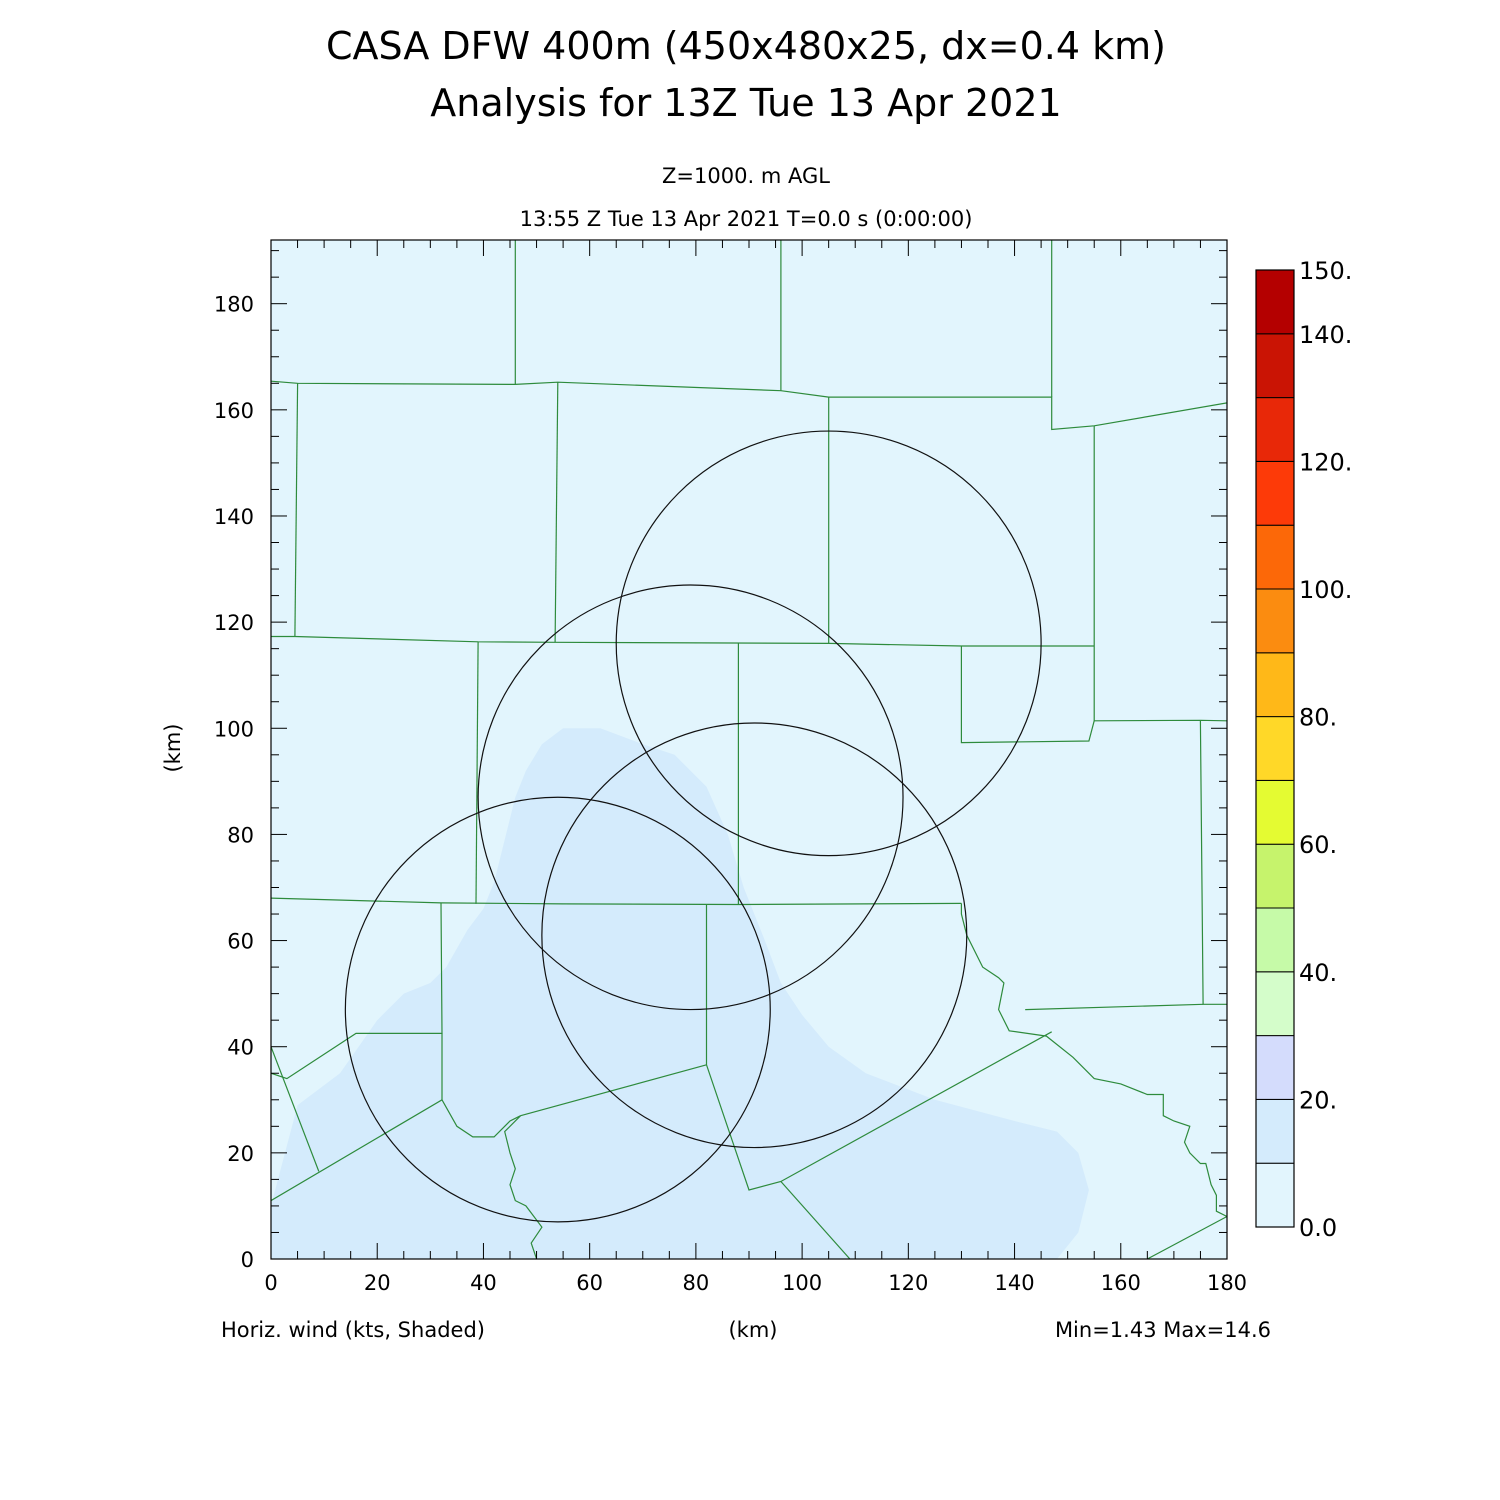 This screenshot has width=1500, height=1500. Describe the element at coordinates (746, 46) in the screenshot. I see `chart-title: CASA DFW 400m (450x480x25, dx=0.4 km)` at that location.